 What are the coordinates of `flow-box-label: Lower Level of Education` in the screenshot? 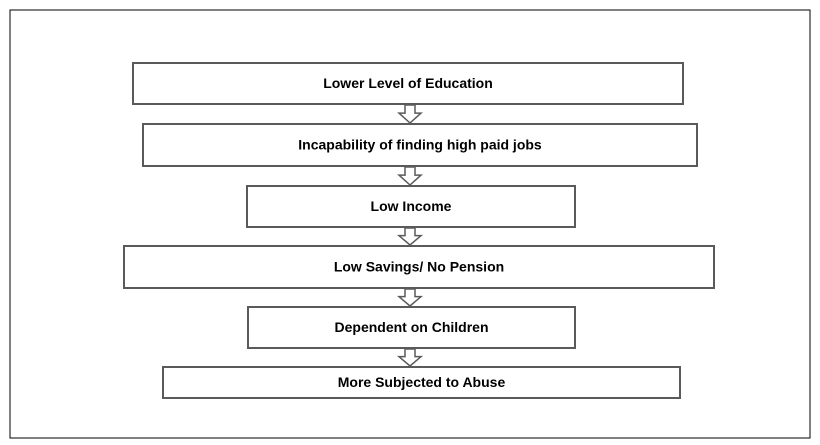 It's located at (408, 83).